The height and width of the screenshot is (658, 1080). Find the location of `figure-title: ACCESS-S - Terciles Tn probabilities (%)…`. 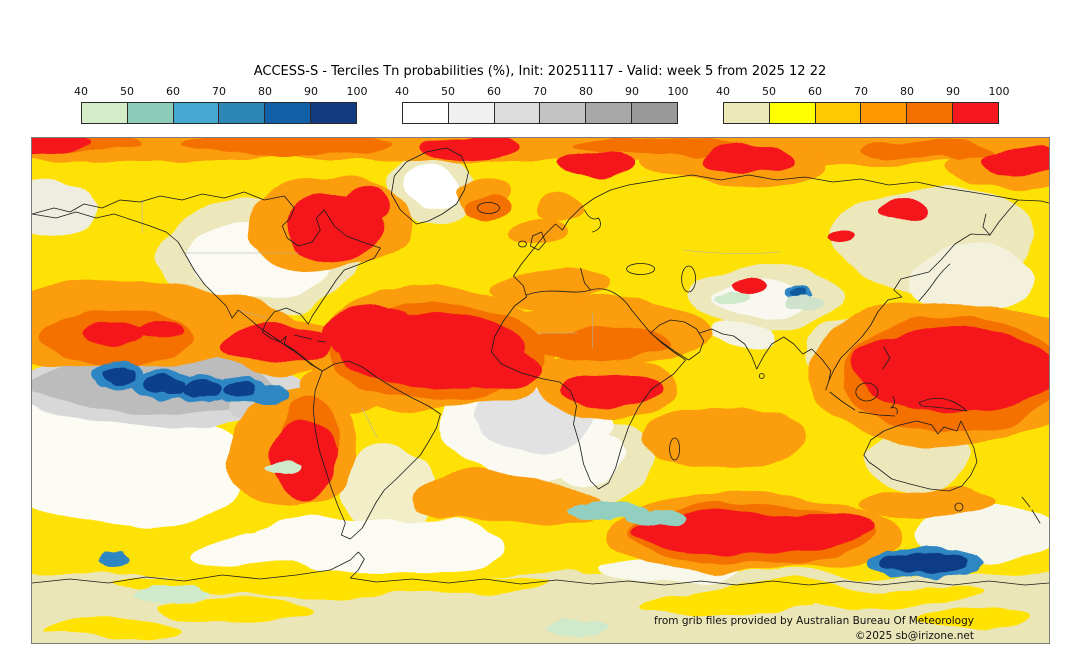

figure-title: ACCESS-S - Terciles Tn probabilities (%)… is located at coordinates (540, 71).